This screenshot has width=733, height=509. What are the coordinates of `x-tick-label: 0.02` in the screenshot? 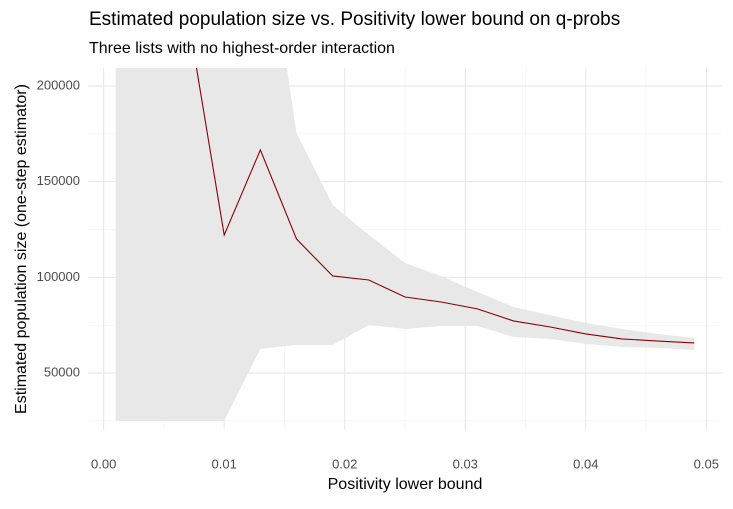 It's located at (344, 463).